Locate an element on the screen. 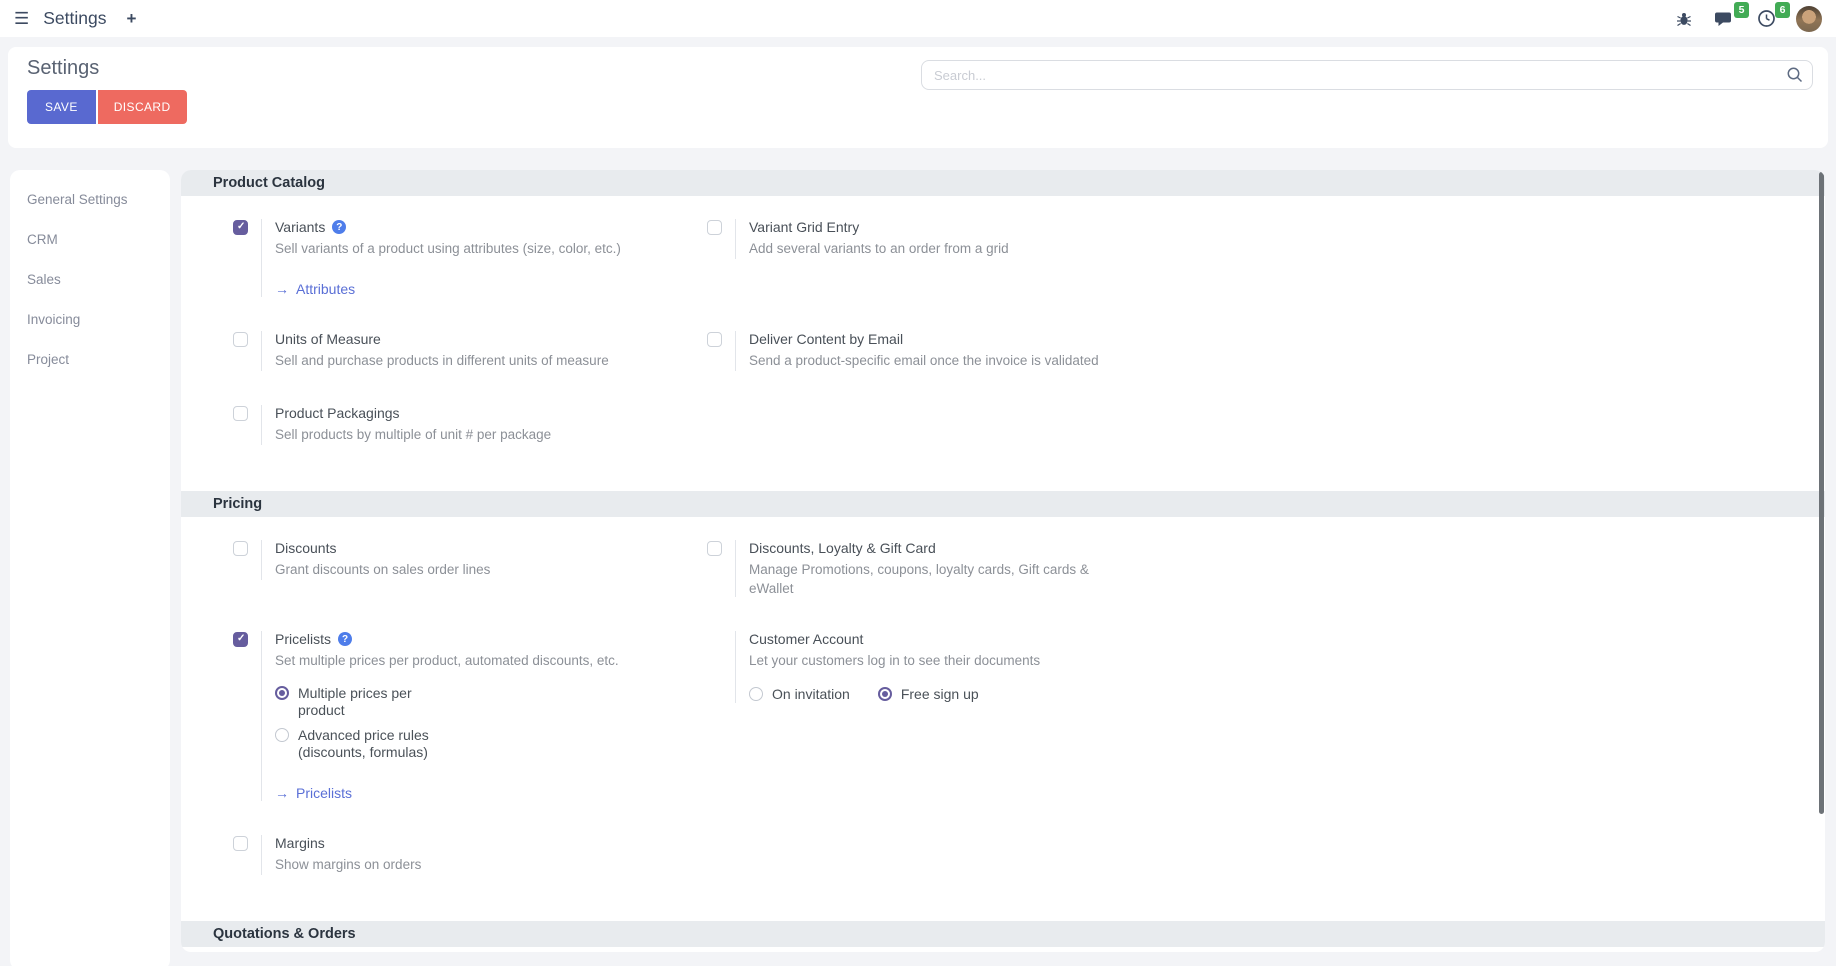 This screenshot has height=966, width=1836. app-title: Settings is located at coordinates (75, 18).